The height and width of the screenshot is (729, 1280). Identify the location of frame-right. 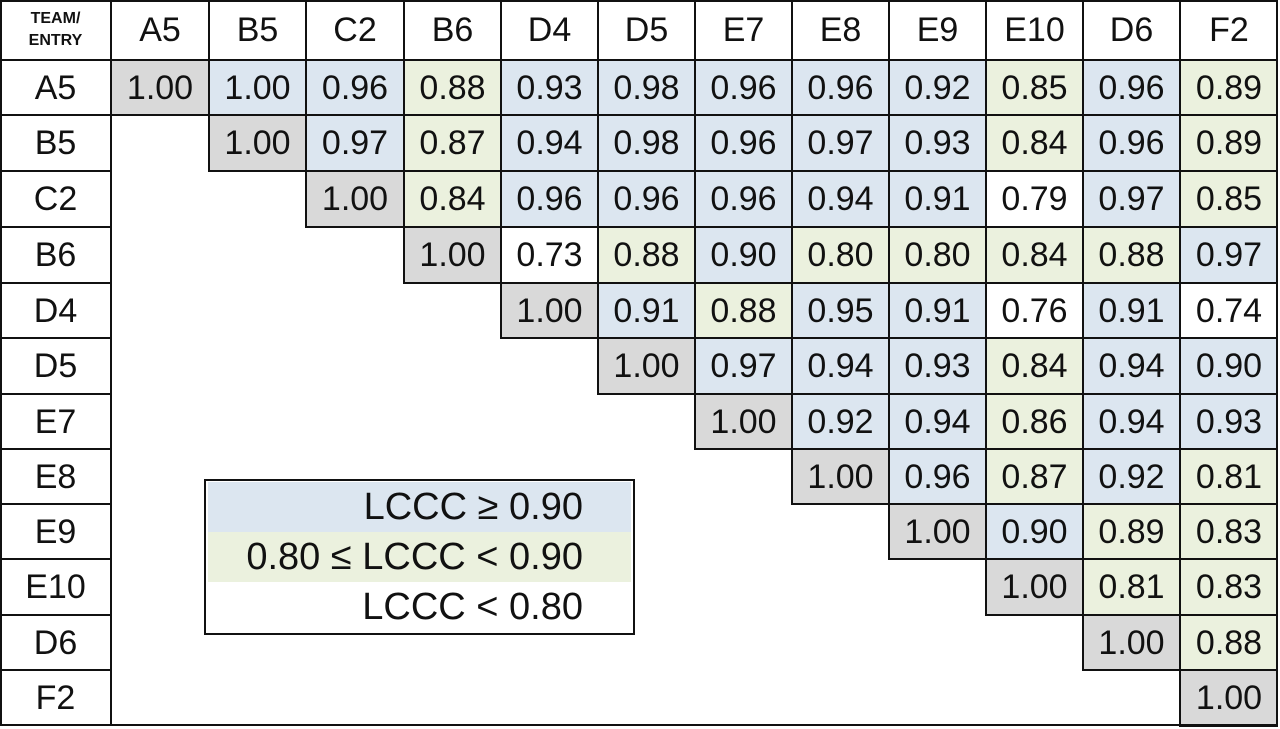
(1277, 363).